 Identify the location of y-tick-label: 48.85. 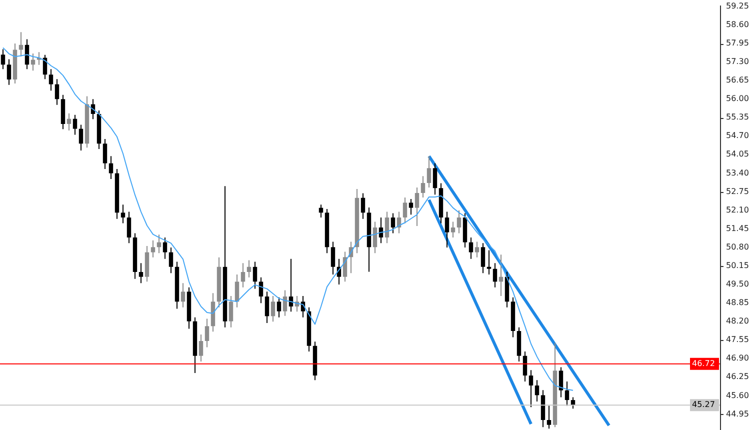
(737, 303).